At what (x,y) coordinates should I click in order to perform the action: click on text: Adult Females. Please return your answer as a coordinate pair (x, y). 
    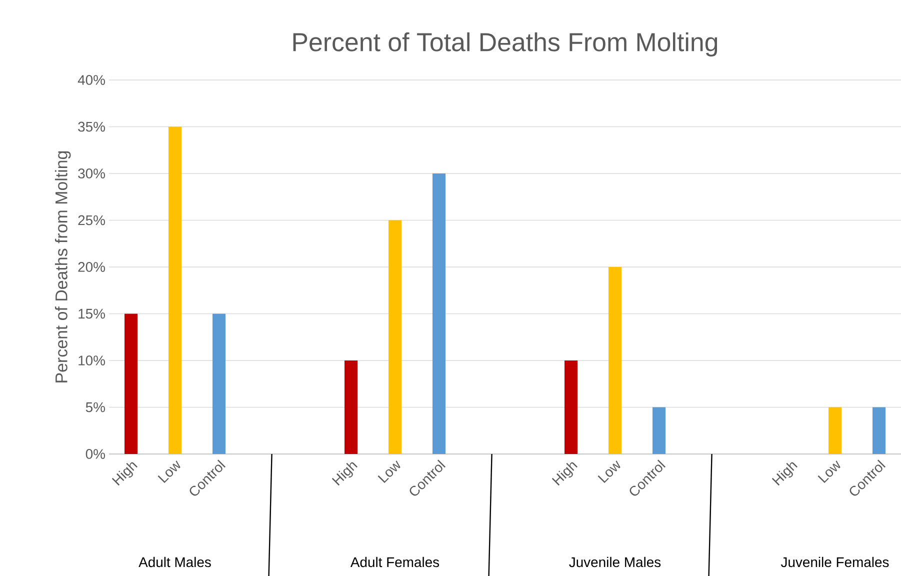
    Looking at the image, I should click on (395, 562).